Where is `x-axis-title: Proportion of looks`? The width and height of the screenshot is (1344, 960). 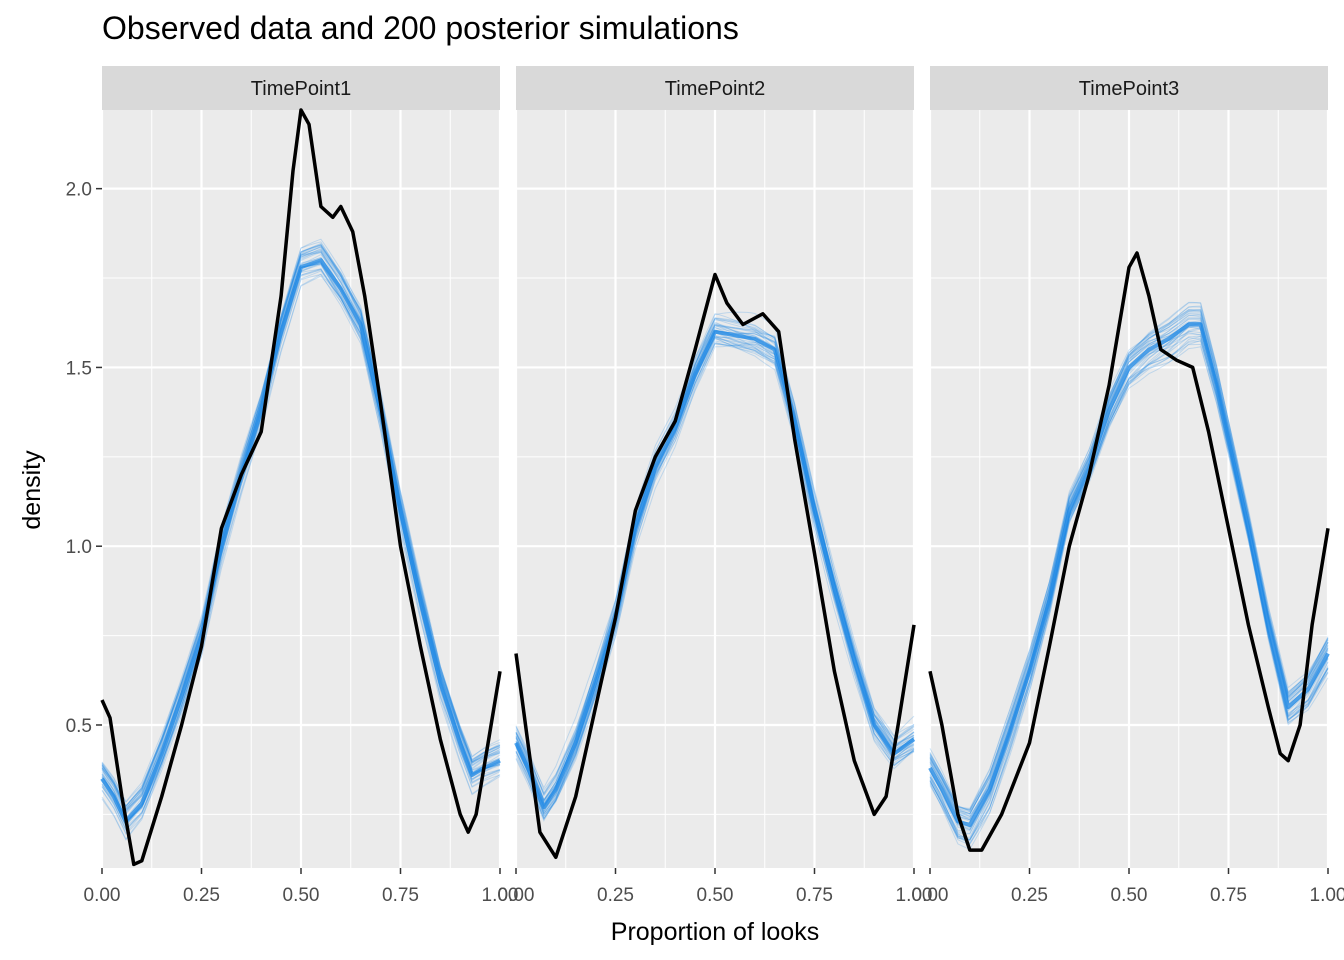
x-axis-title: Proportion of looks is located at coordinates (715, 932).